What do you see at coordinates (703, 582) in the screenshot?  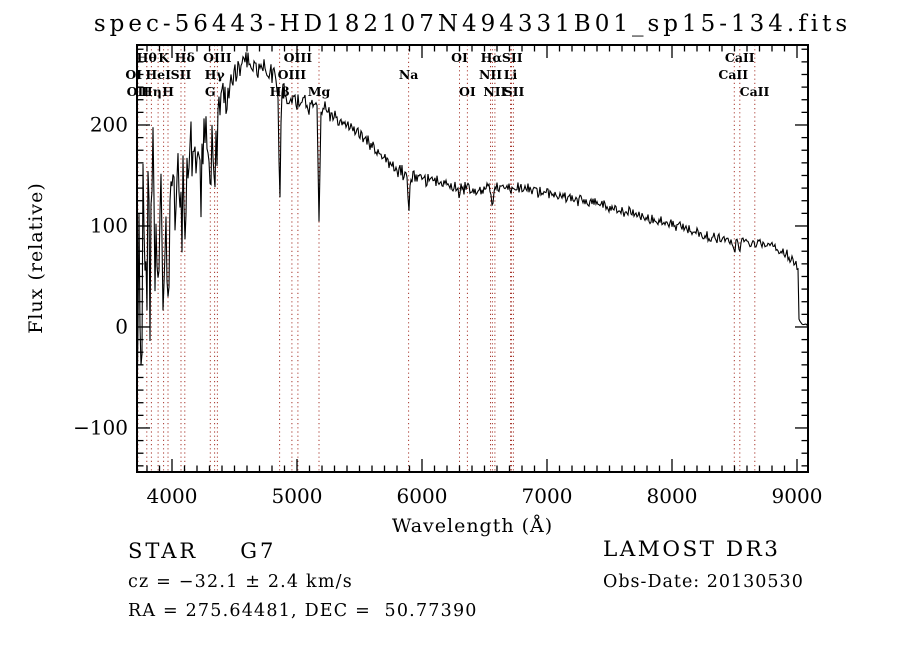 I see `obs-date-label: Obs-Date: 20130530` at bounding box center [703, 582].